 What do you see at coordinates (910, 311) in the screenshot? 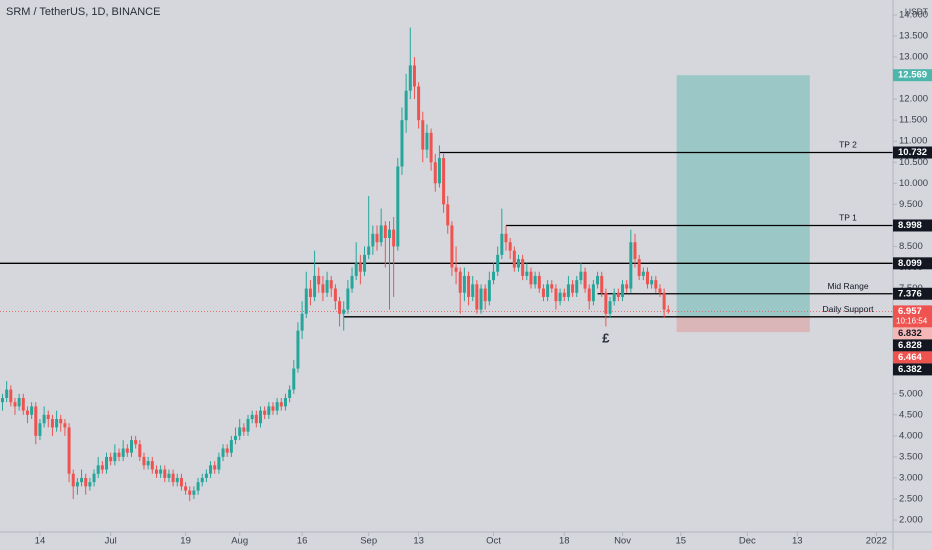
I see `price-badge-label: 6.957` at bounding box center [910, 311].